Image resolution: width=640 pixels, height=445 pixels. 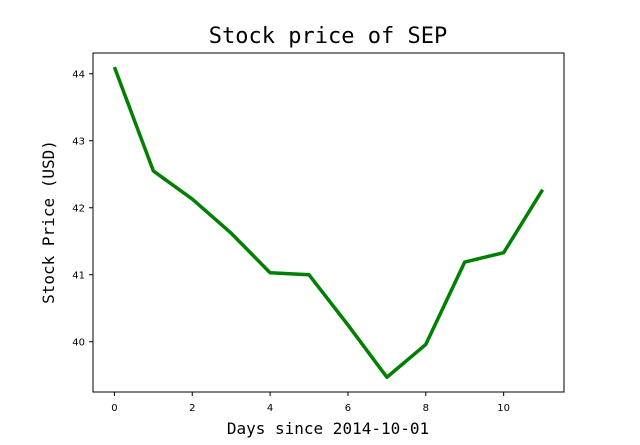 I want to click on x-axis: 0 2 4 6 8 10, so click(x=310, y=403).